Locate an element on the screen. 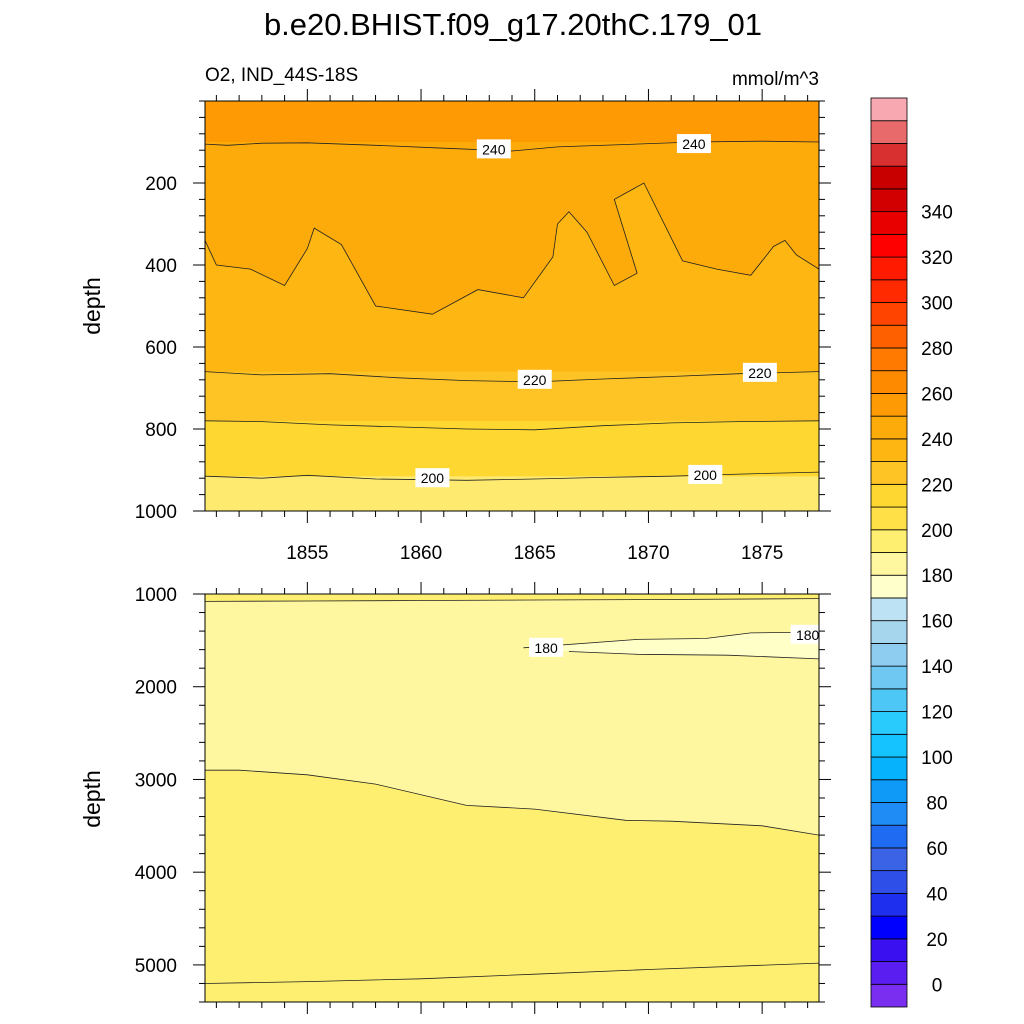  colorbar-label: 40 is located at coordinates (936, 894).